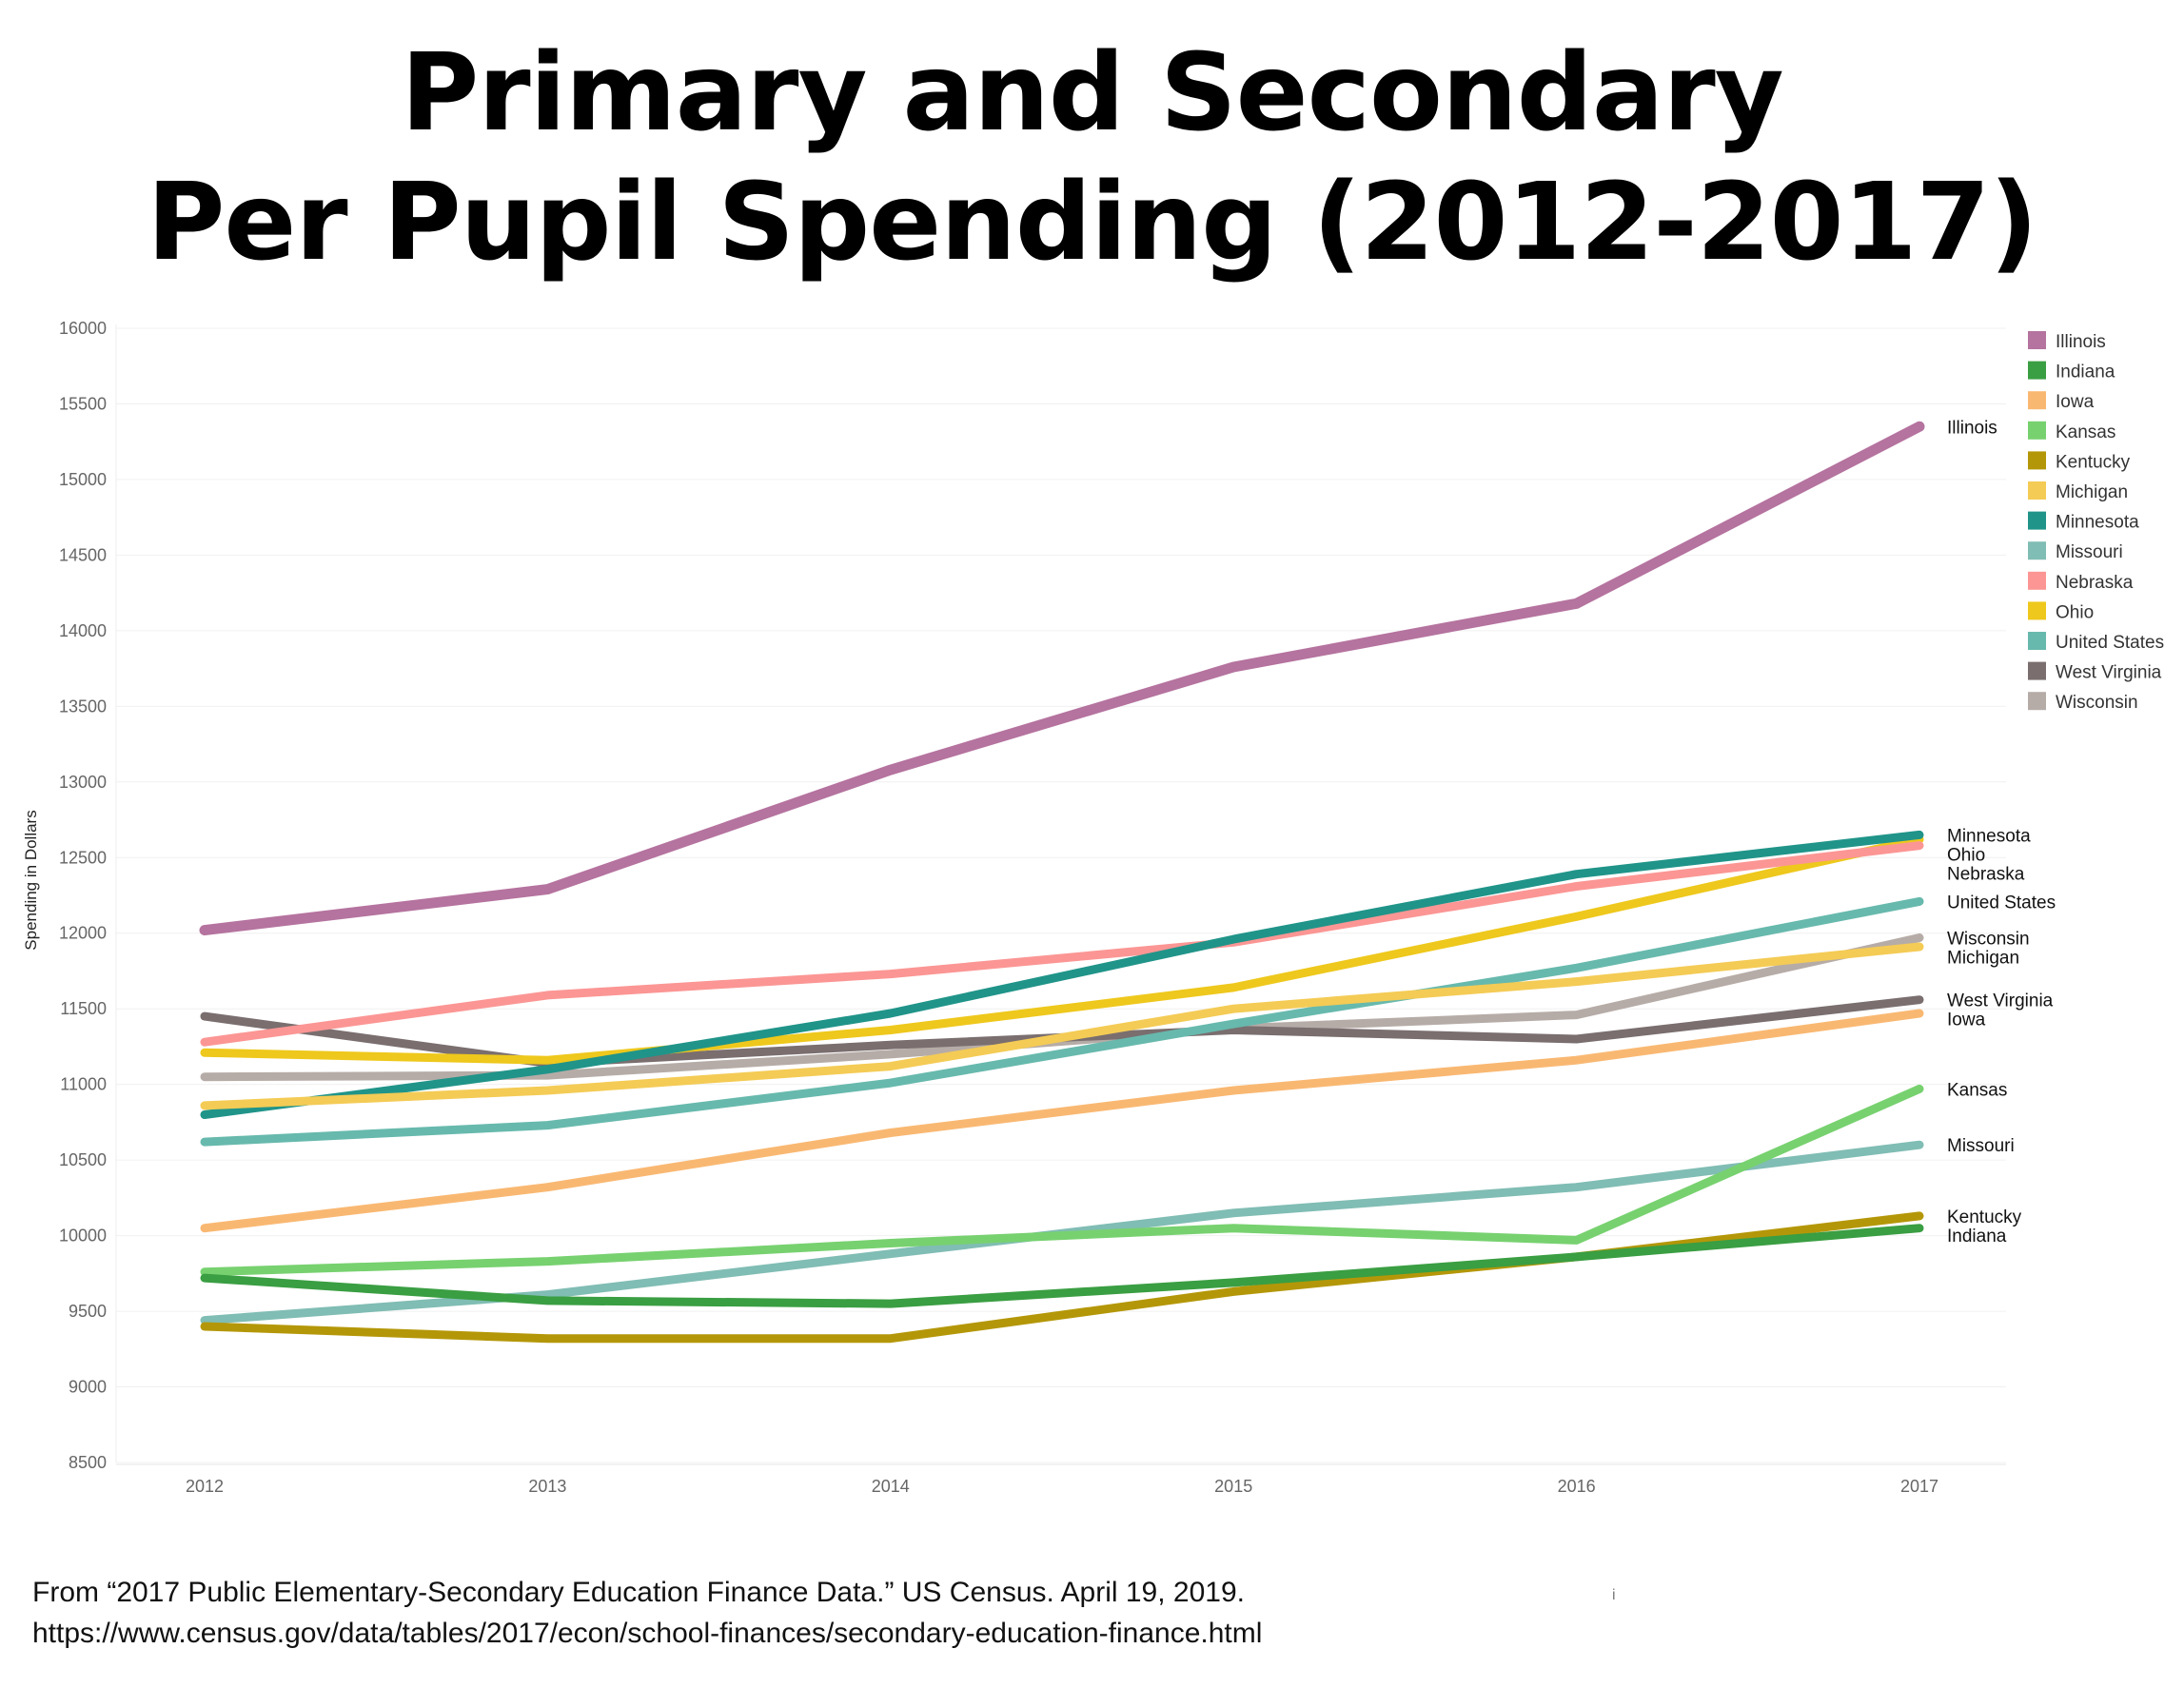  I want to click on x-tick-label: 2014, so click(891, 1486).